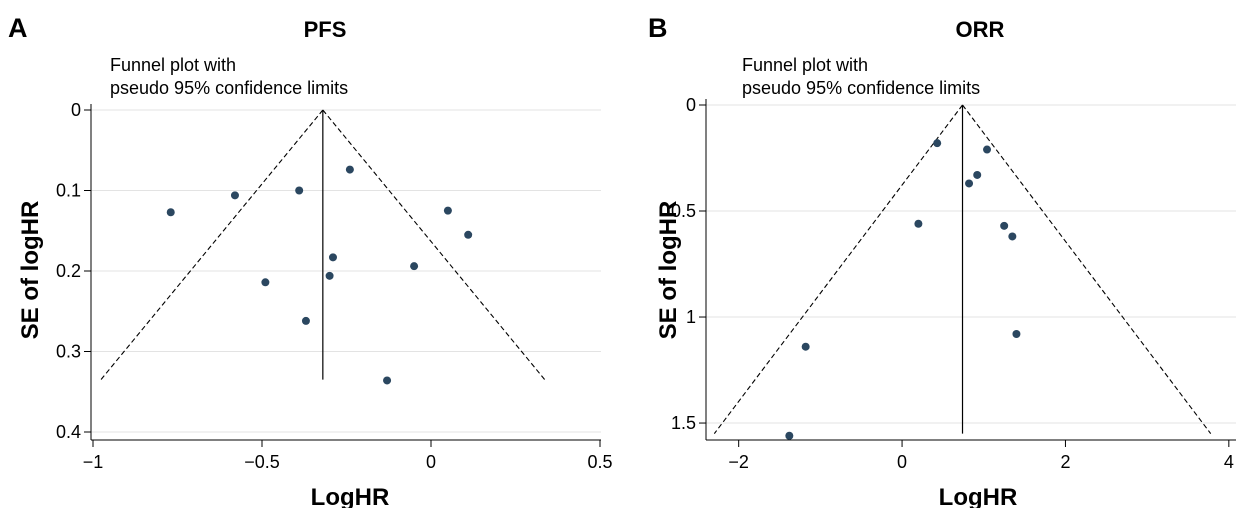  What do you see at coordinates (68, 432) in the screenshot?
I see `y-tick-label: 0.4` at bounding box center [68, 432].